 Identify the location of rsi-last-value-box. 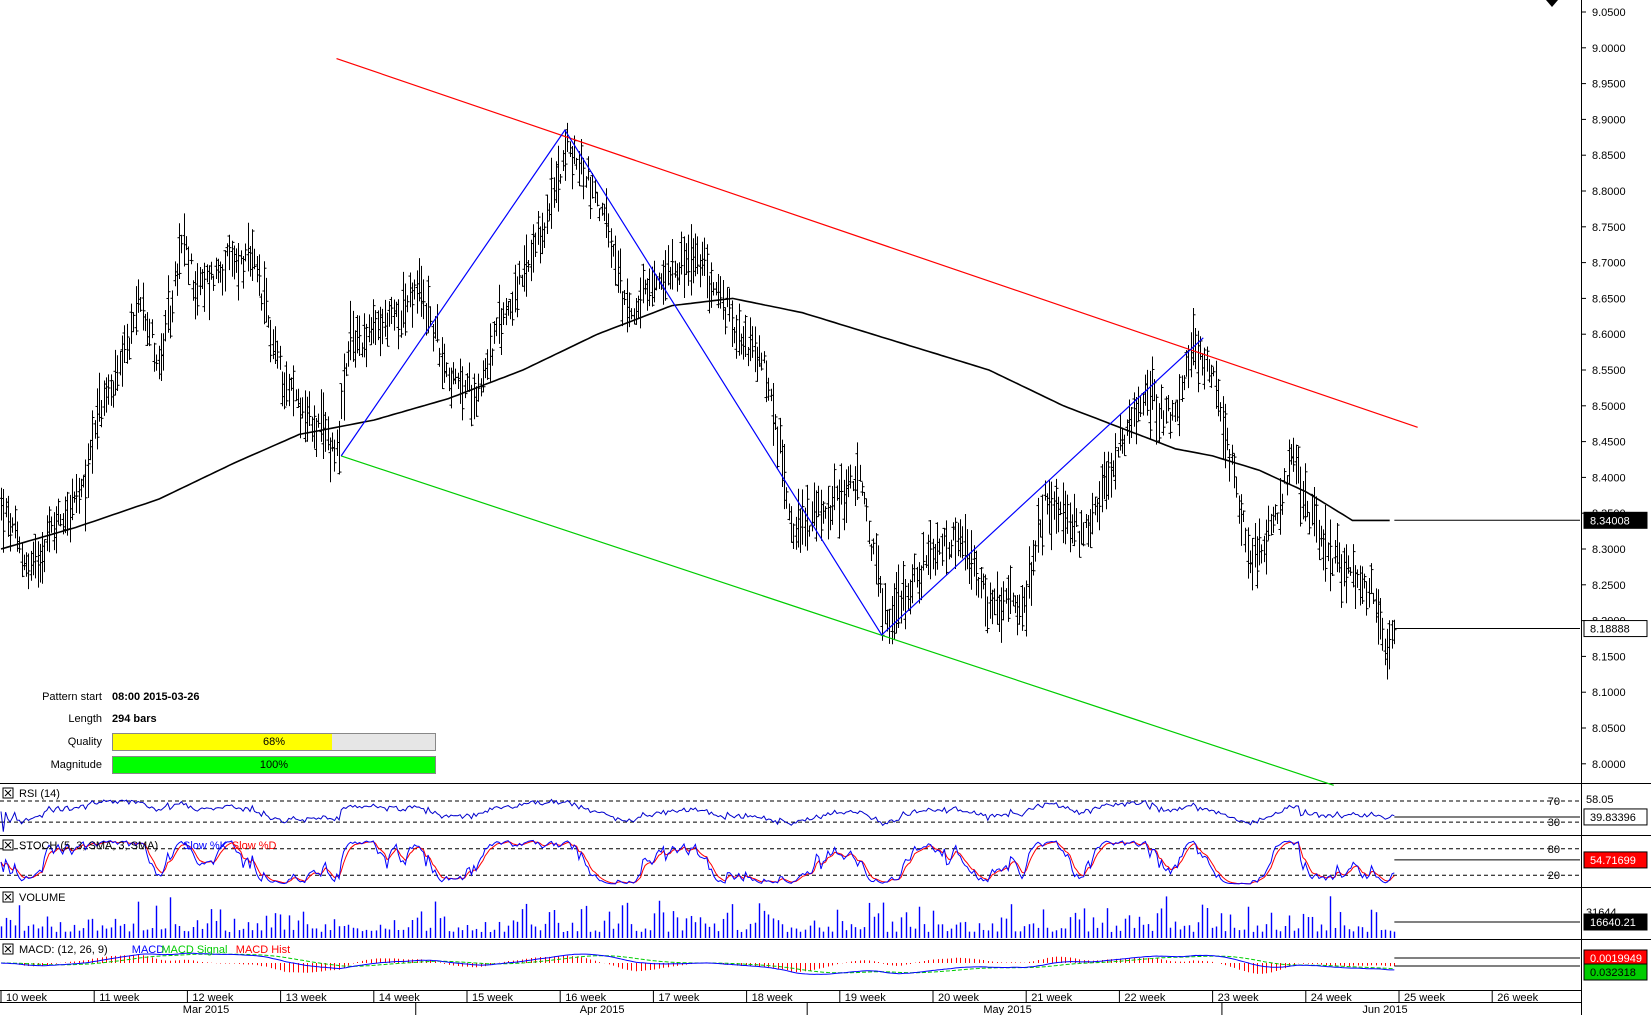
(1615, 817).